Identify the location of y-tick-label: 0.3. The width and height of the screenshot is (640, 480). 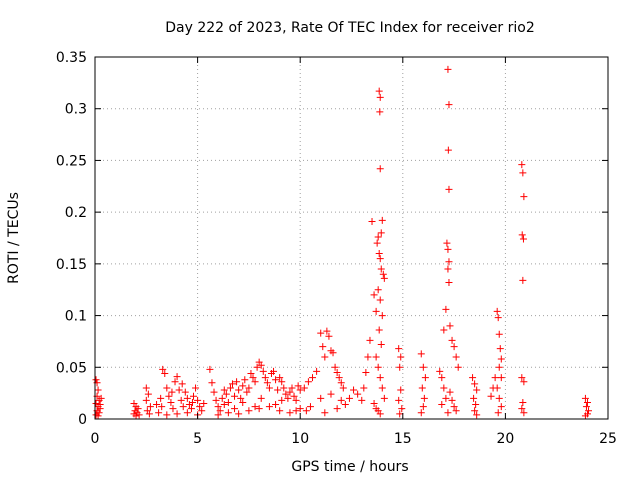
(76, 110).